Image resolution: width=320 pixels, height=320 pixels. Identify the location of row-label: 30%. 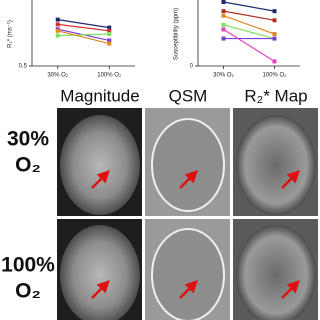
(28, 139).